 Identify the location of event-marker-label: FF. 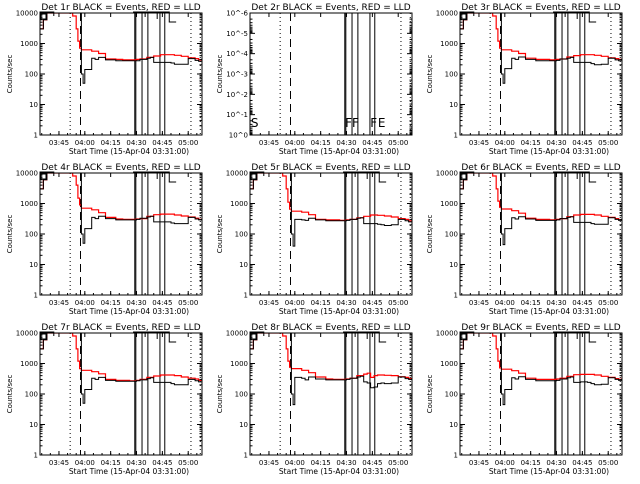
(352, 123).